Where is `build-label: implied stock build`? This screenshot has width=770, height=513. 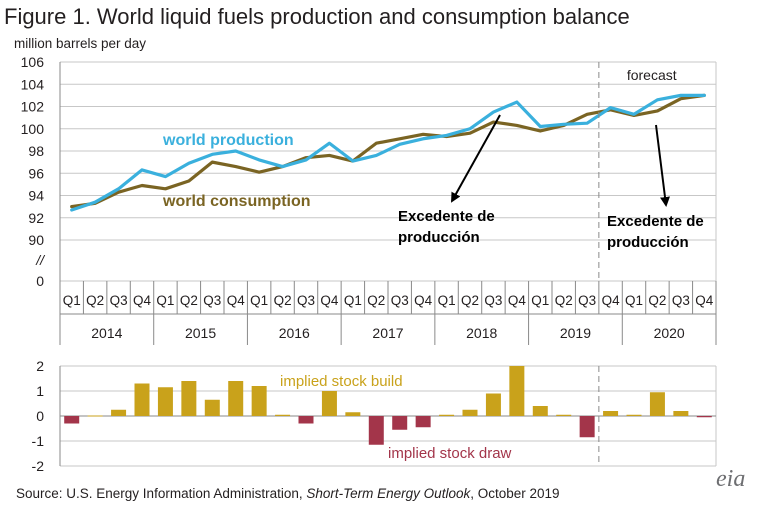
build-label: implied stock build is located at coordinates (341, 381).